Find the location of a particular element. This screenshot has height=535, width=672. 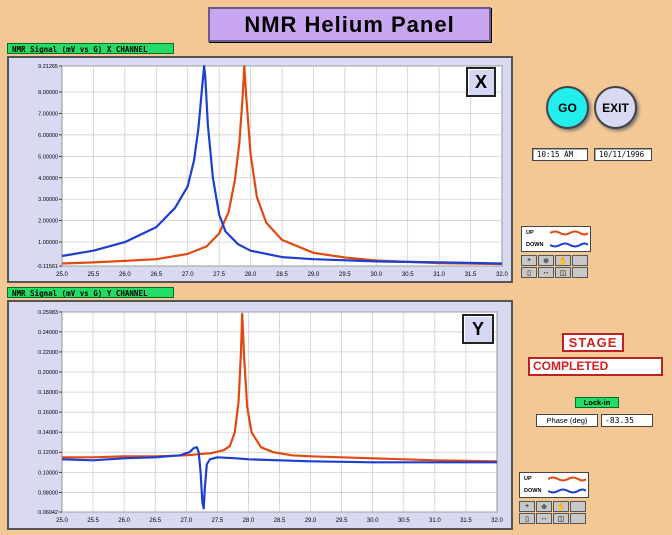

y-tick-label: 0.18000 is located at coordinates (48, 393).